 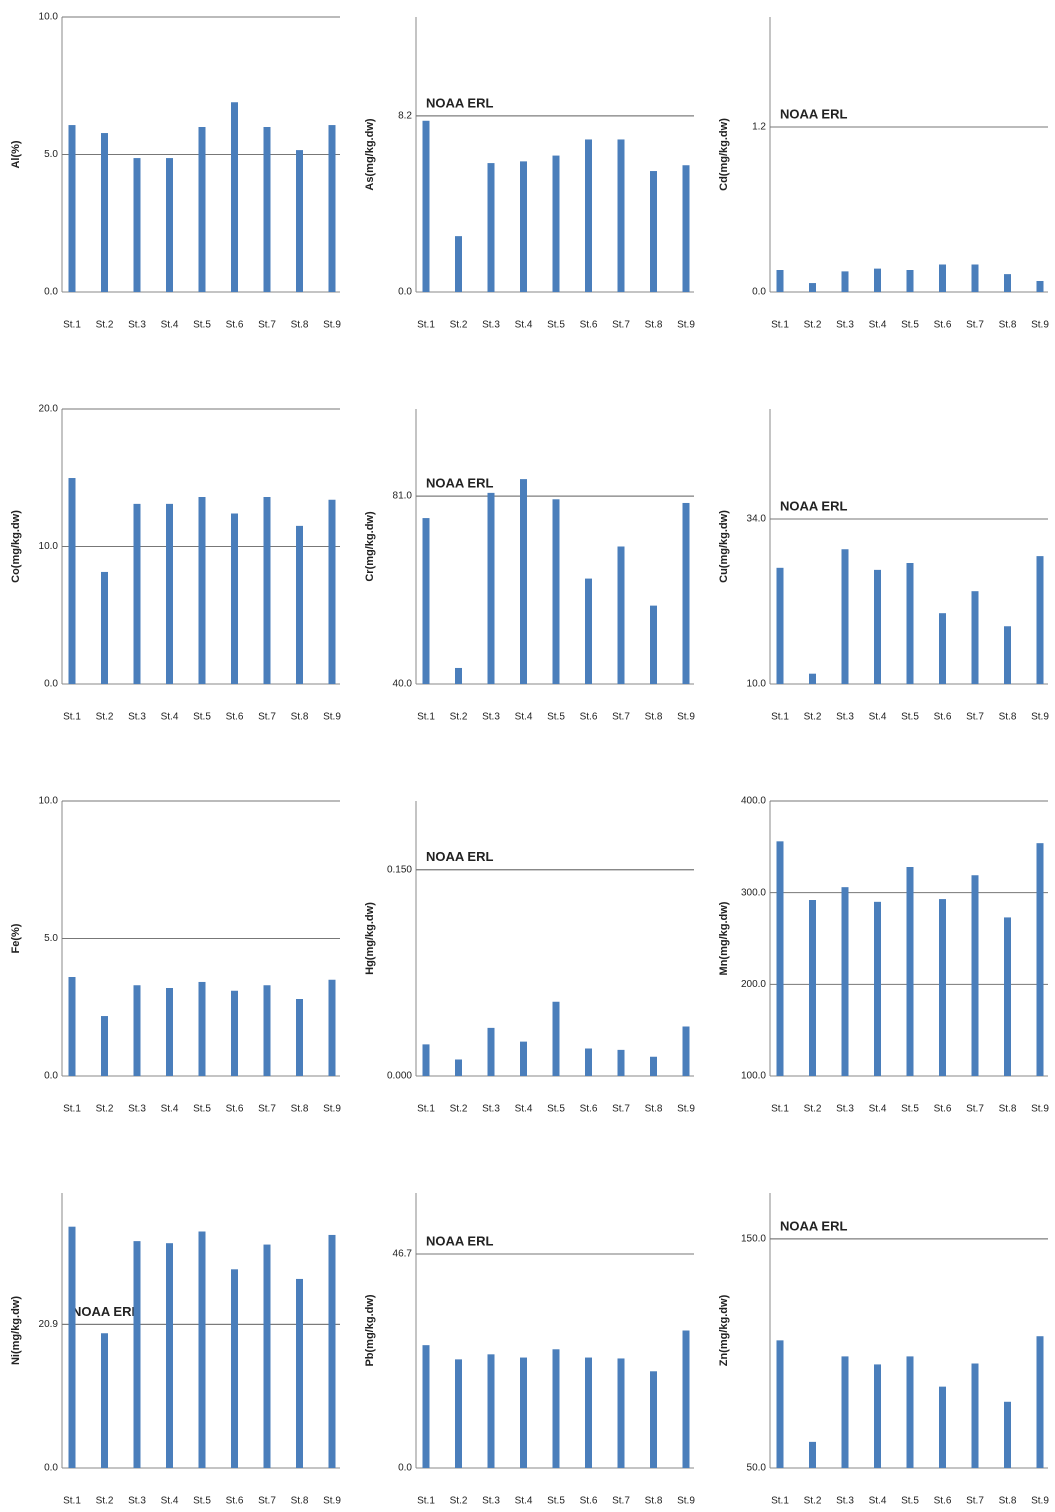 I want to click on y-axis-label: Mn(mg/kg.dw), so click(x=724, y=938).